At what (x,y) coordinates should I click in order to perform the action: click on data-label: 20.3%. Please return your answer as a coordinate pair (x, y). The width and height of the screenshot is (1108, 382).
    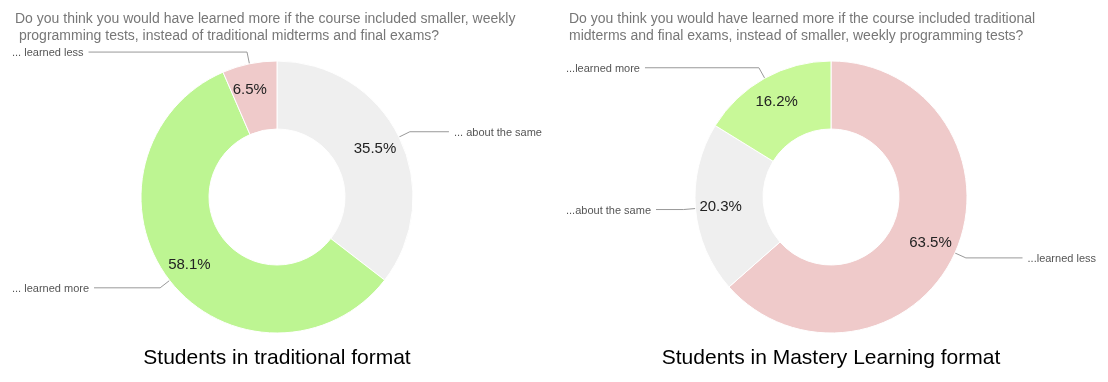
    Looking at the image, I should click on (720, 206).